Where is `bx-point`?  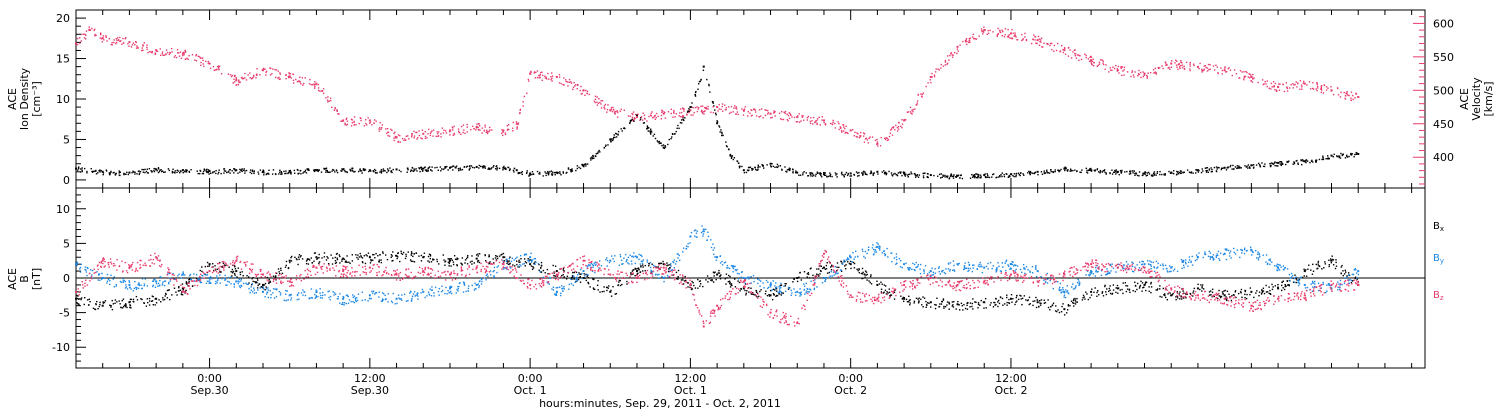 bx-point is located at coordinates (476, 258).